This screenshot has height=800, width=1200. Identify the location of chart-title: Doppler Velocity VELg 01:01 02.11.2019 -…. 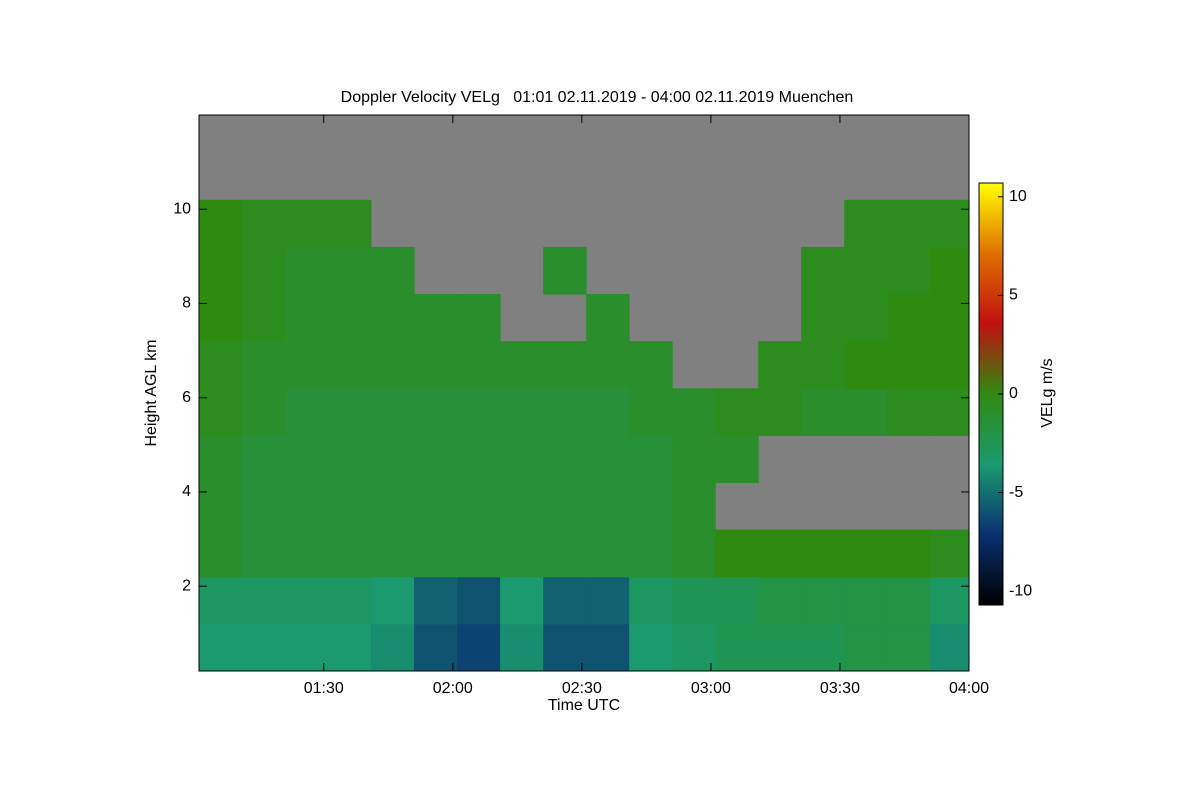
(597, 97).